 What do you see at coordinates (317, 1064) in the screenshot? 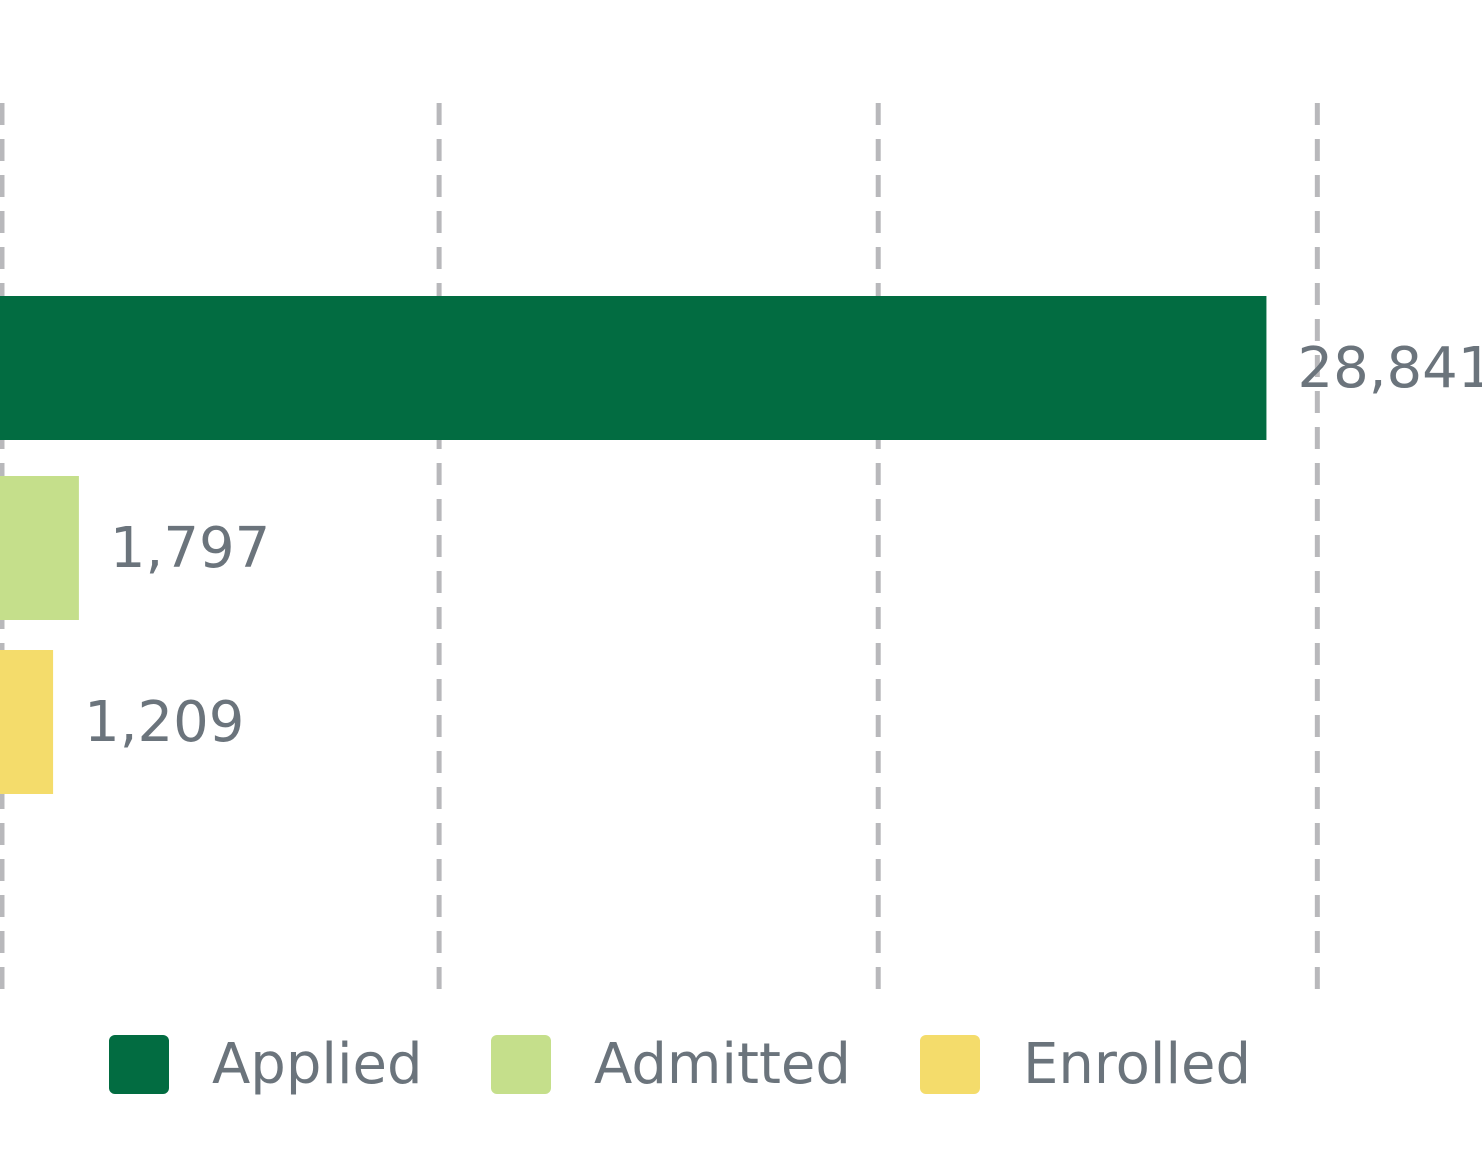
I see `legend-label: Applied` at bounding box center [317, 1064].